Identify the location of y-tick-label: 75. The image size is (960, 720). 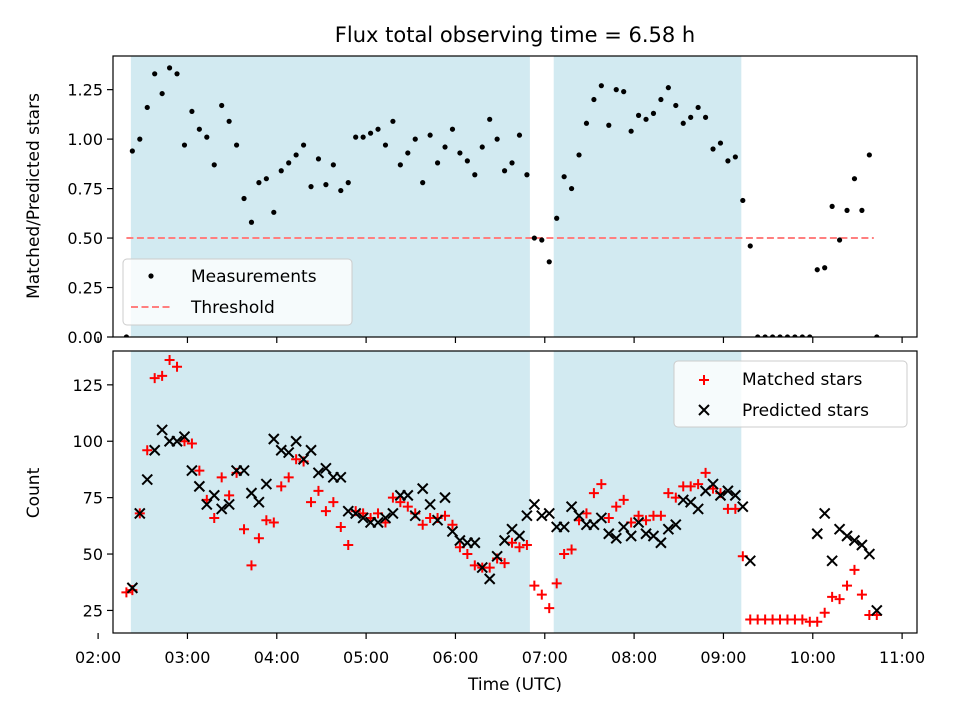
(93, 498).